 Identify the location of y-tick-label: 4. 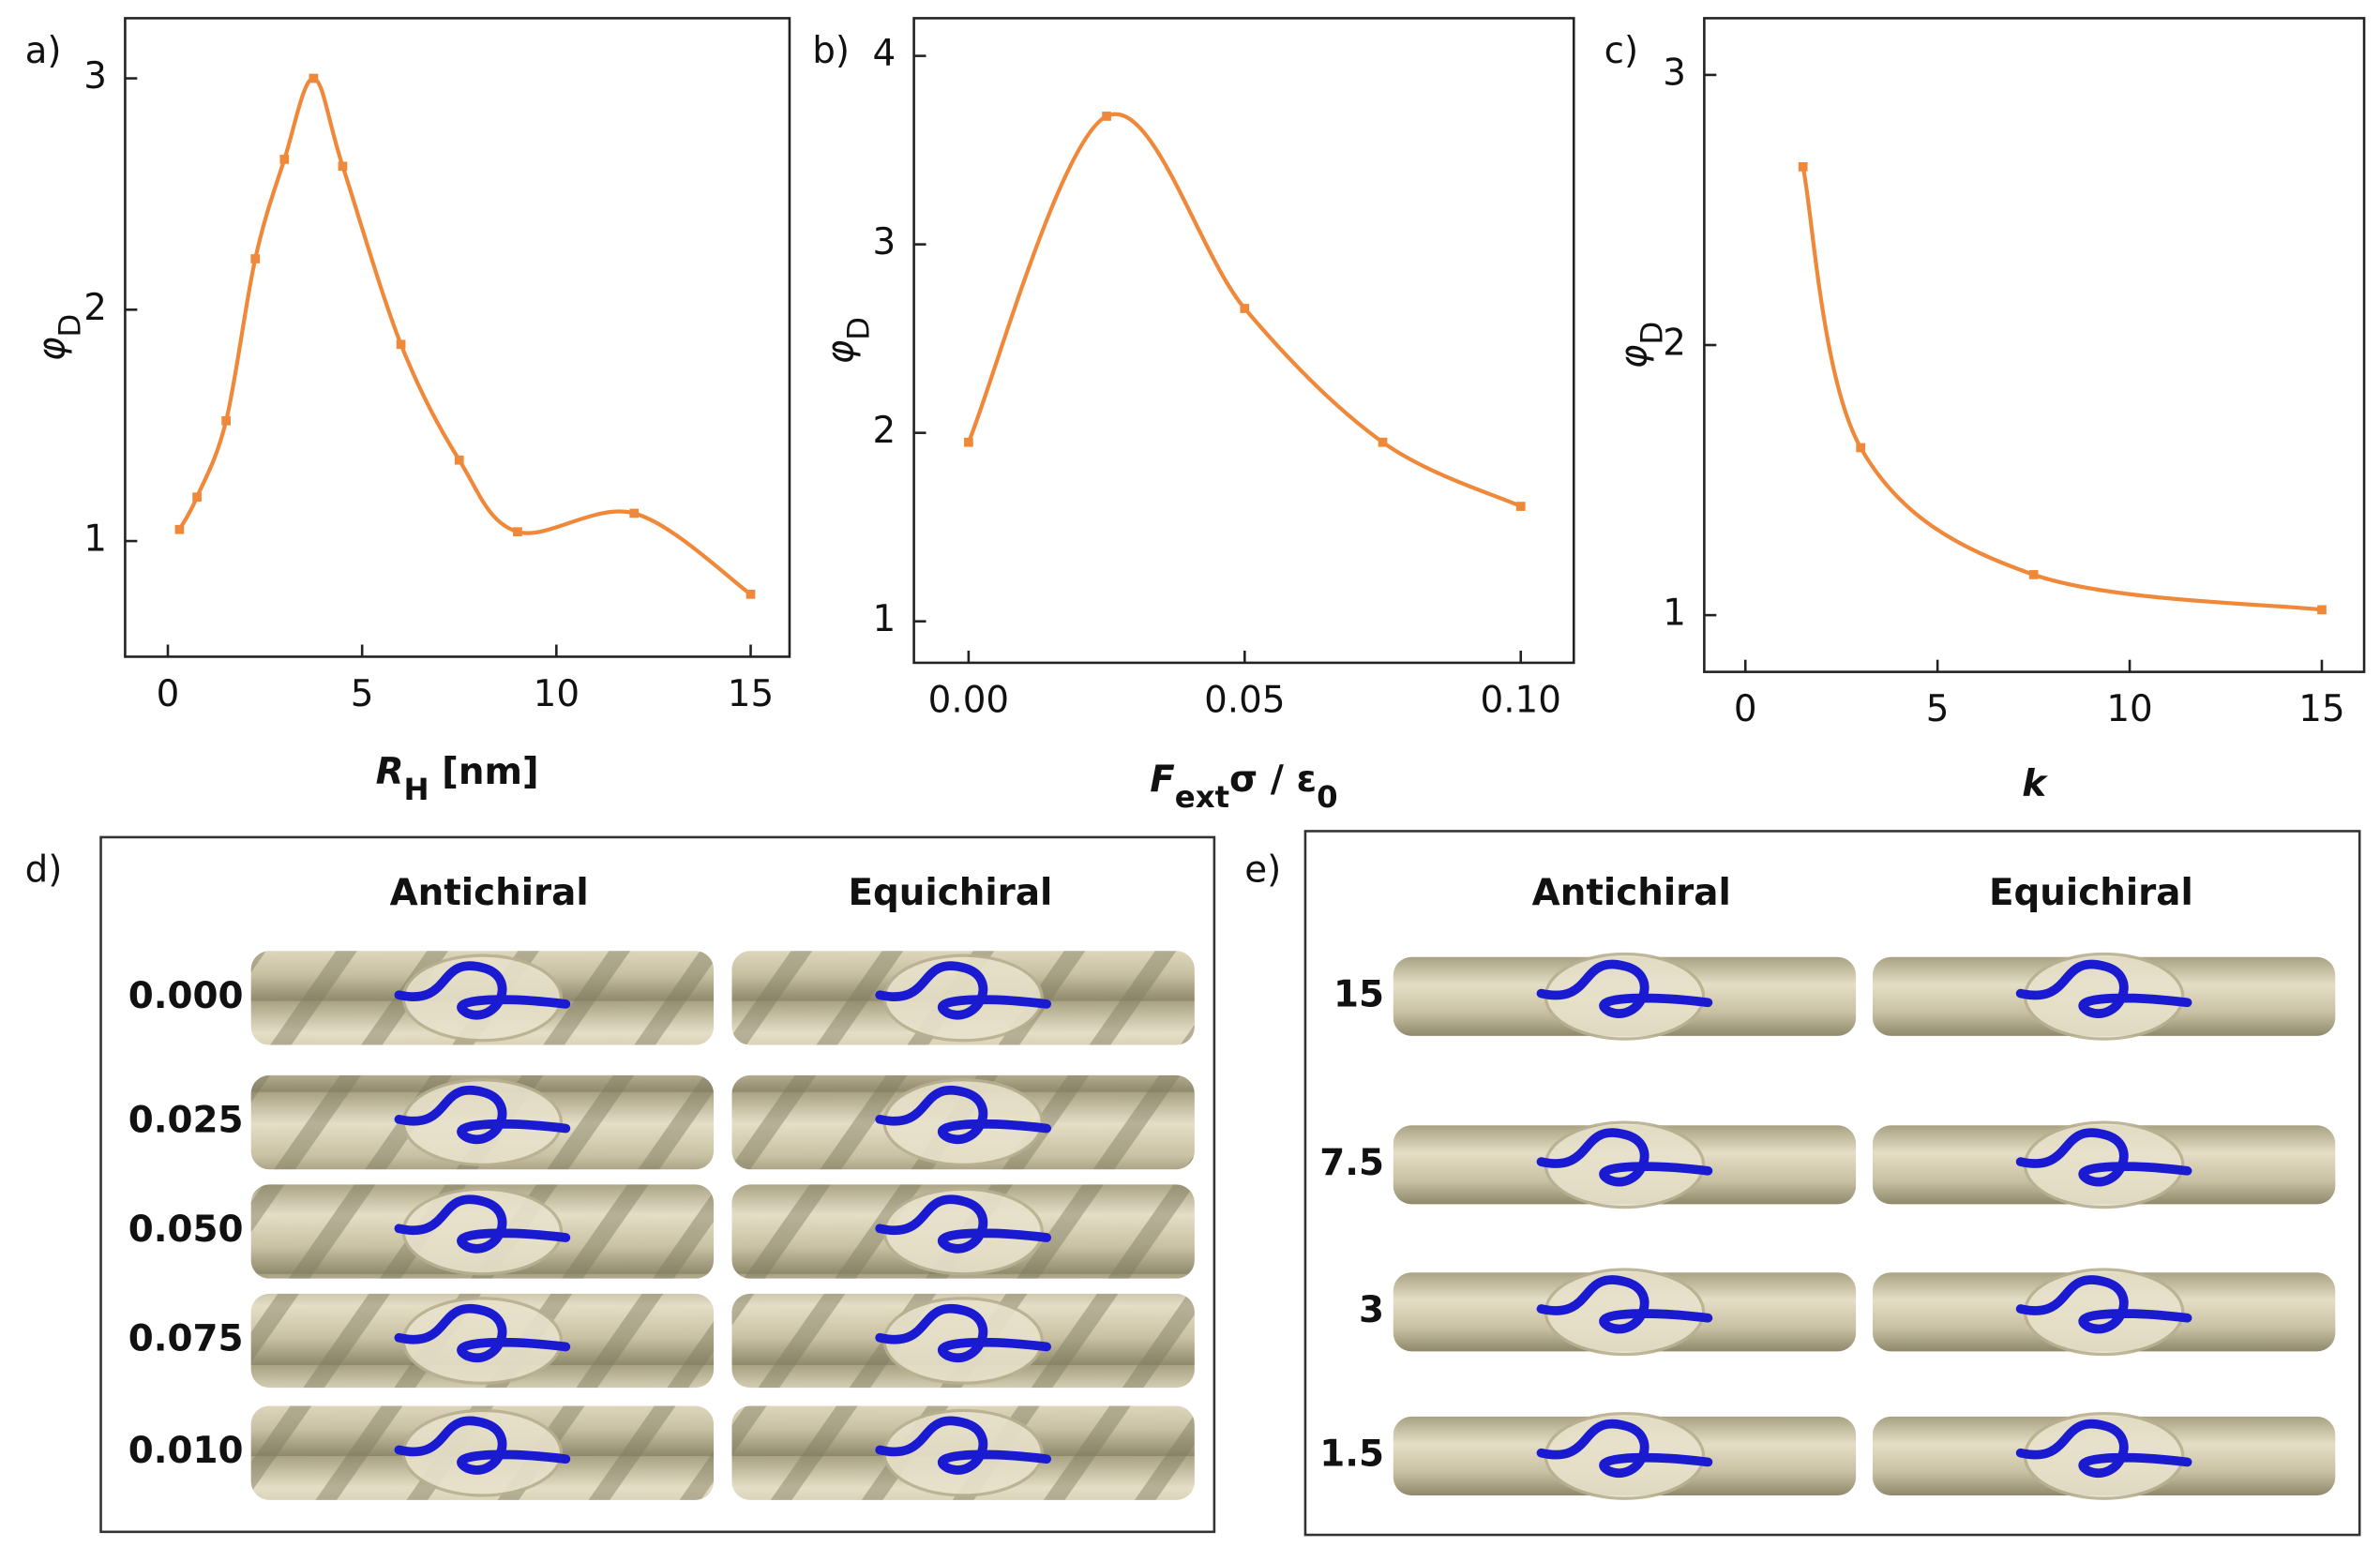
(884, 54).